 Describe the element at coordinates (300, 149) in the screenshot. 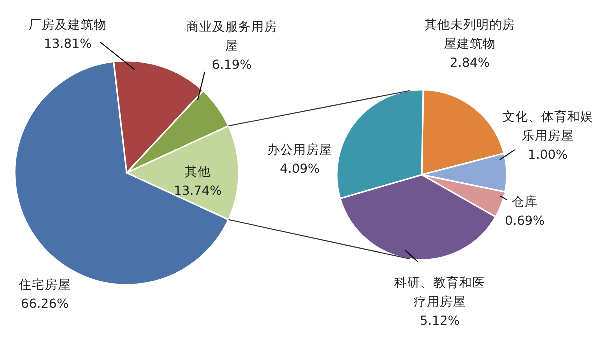

I see `slice-label: 办公用房屋` at that location.